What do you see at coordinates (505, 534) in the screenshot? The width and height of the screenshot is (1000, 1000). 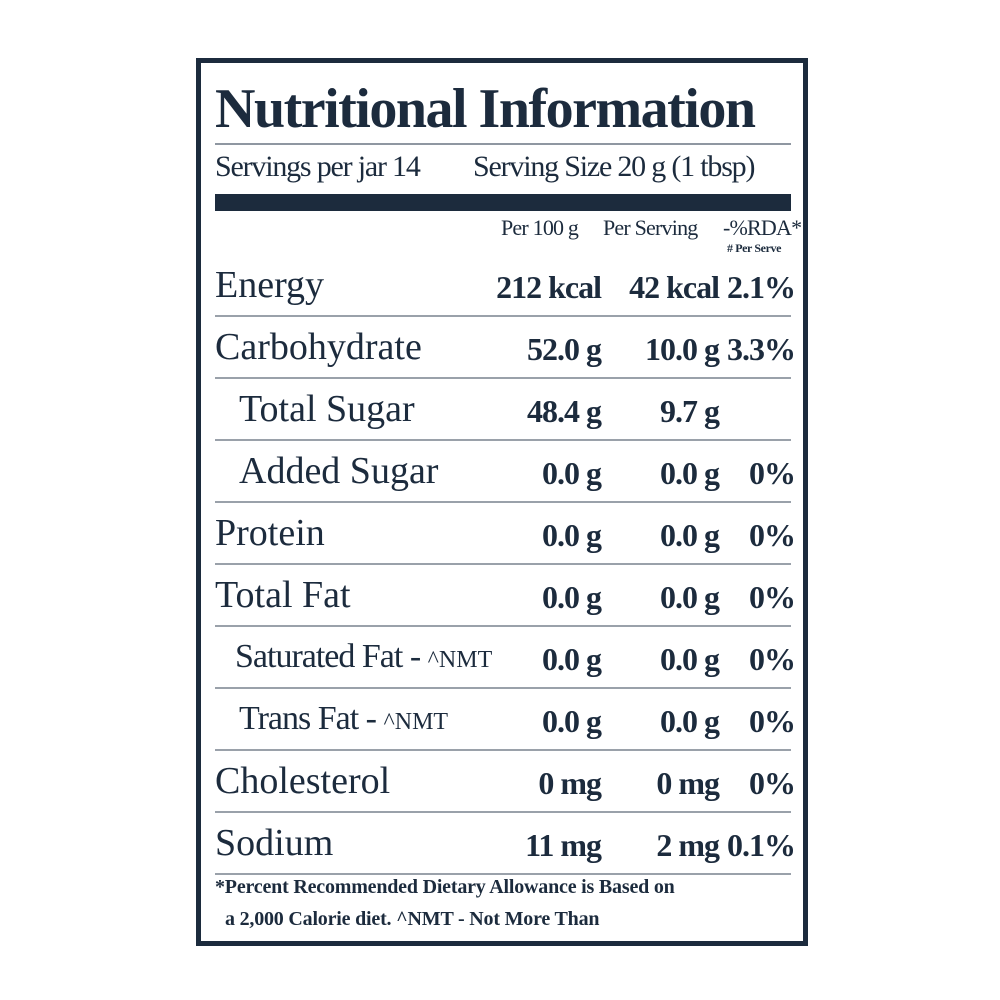 I see `nutrient-row-protein: Protein 0.0 g 0.0 g 0%` at bounding box center [505, 534].